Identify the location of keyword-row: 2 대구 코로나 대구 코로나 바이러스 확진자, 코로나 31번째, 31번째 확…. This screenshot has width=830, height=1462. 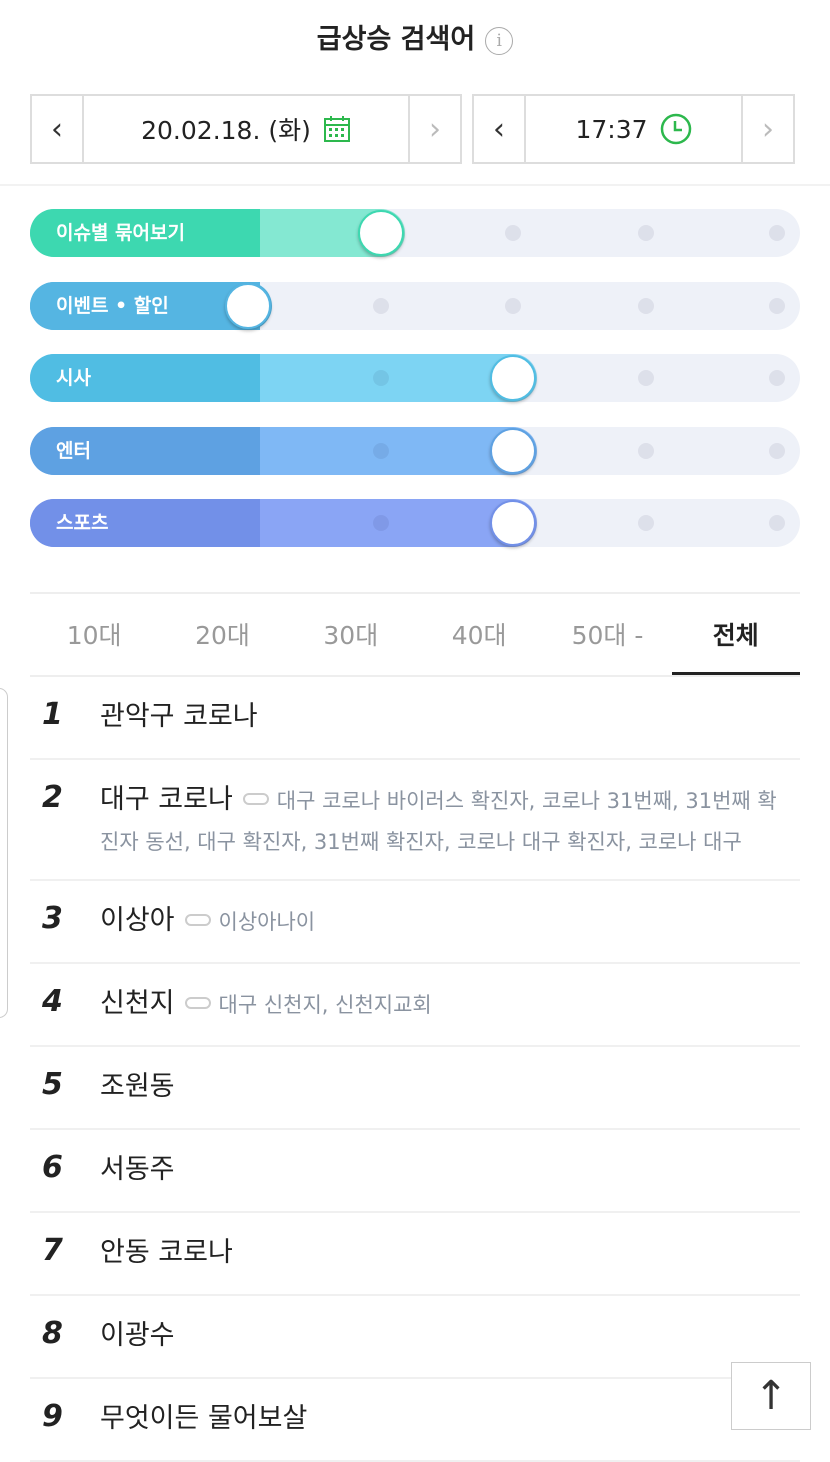
(415, 820).